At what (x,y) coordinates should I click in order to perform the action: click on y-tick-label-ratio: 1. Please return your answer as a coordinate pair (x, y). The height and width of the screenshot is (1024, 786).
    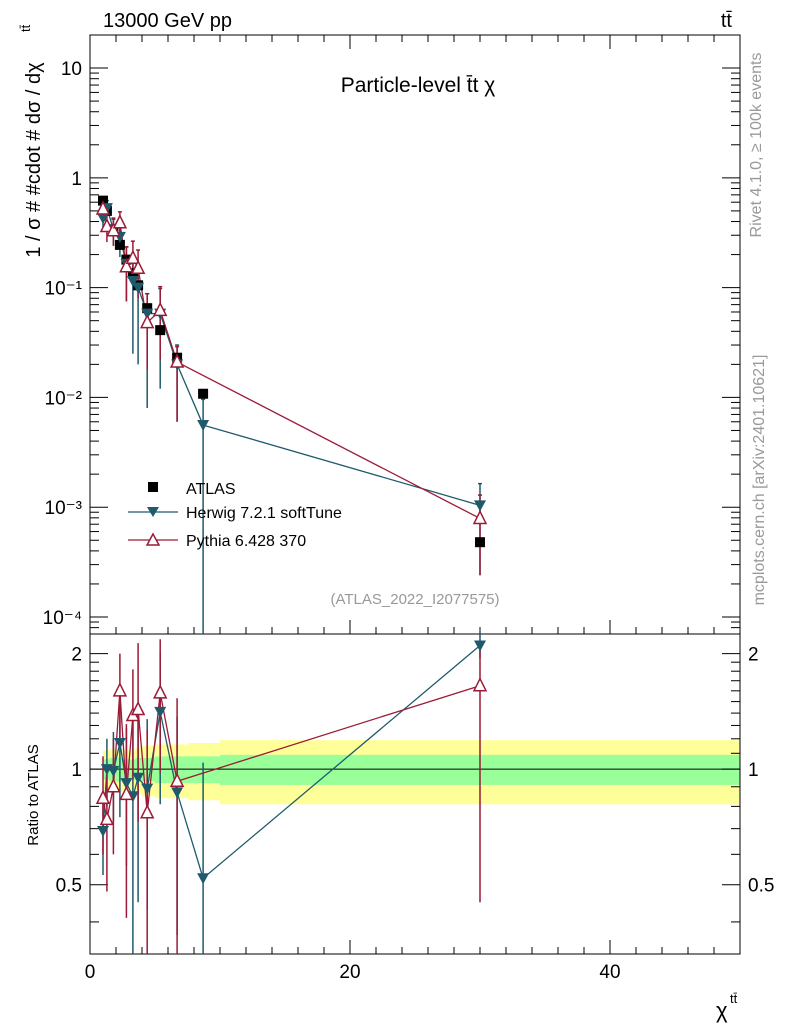
    Looking at the image, I should click on (76, 770).